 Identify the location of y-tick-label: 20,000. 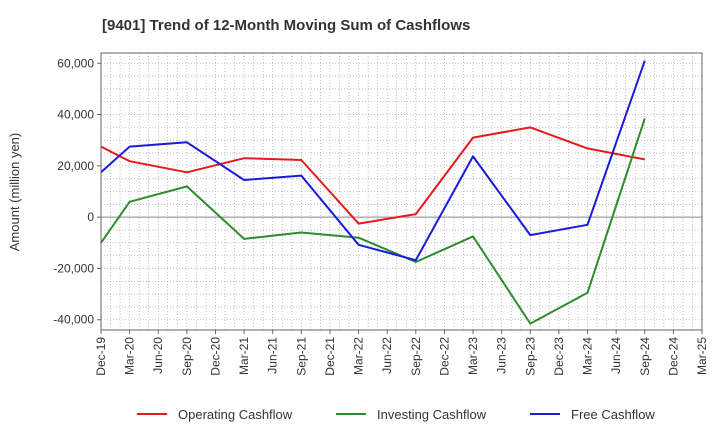
(75, 166).